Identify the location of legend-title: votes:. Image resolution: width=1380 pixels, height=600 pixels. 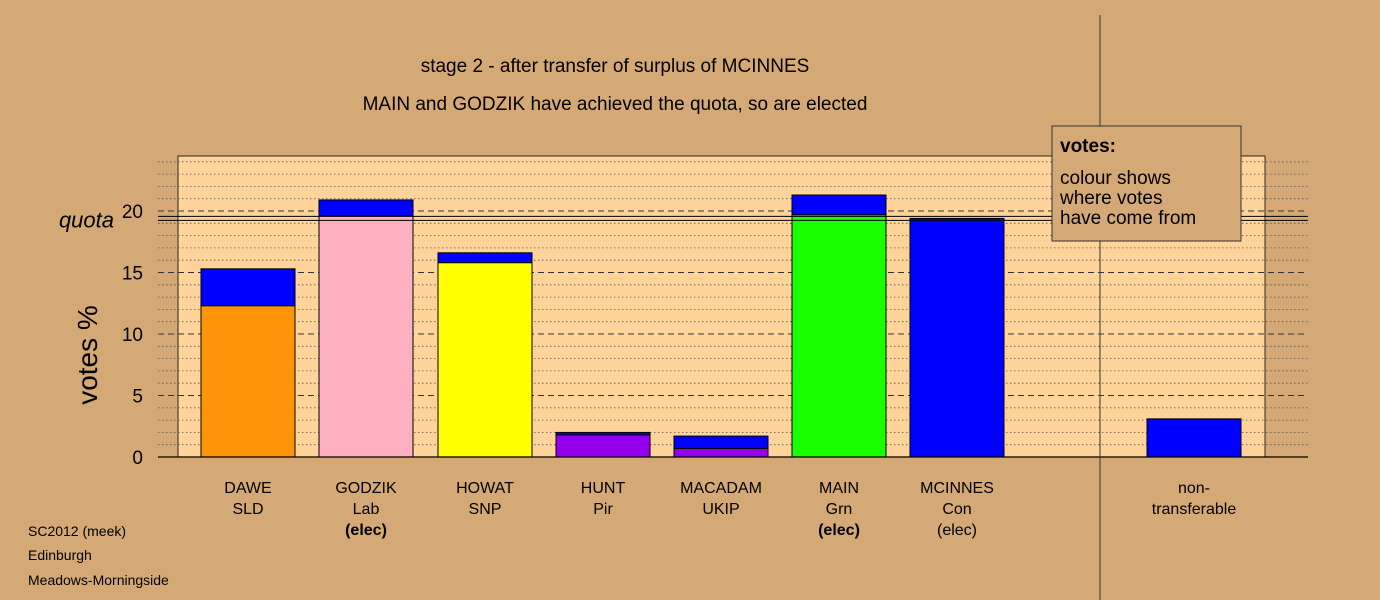
(1088, 146).